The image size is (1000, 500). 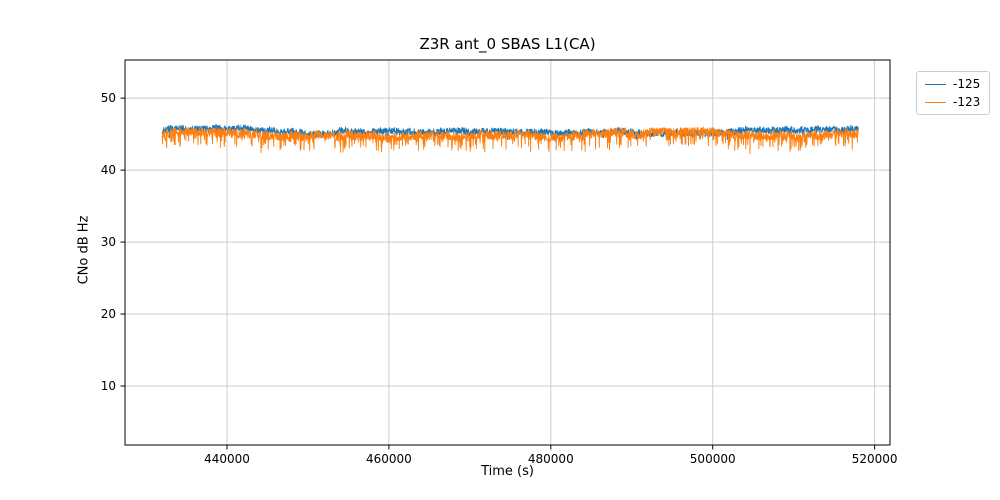 I want to click on x-axis-label: Time (s), so click(x=507, y=471).